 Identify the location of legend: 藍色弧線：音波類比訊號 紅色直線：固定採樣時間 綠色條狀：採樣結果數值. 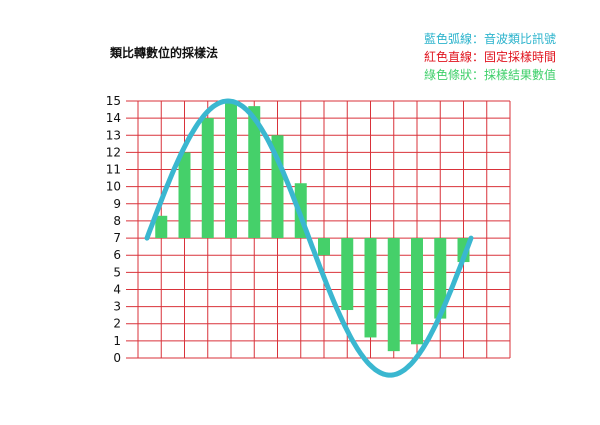
(490, 57).